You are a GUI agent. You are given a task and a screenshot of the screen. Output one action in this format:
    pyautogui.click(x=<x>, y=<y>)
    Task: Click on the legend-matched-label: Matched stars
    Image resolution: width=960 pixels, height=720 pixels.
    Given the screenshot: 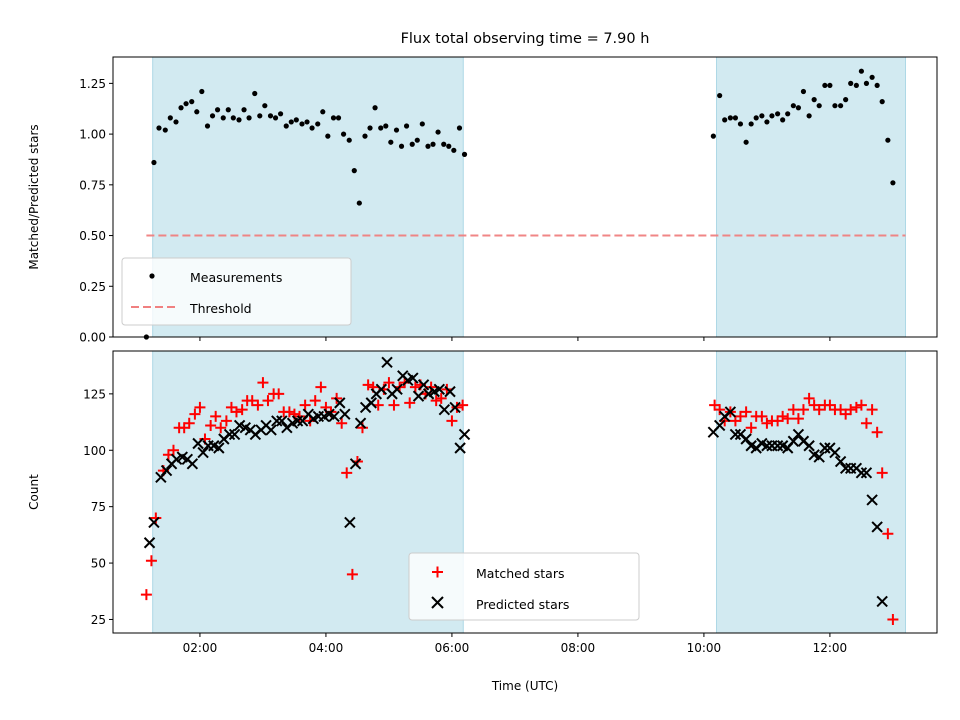 What is the action you would take?
    pyautogui.click(x=520, y=573)
    